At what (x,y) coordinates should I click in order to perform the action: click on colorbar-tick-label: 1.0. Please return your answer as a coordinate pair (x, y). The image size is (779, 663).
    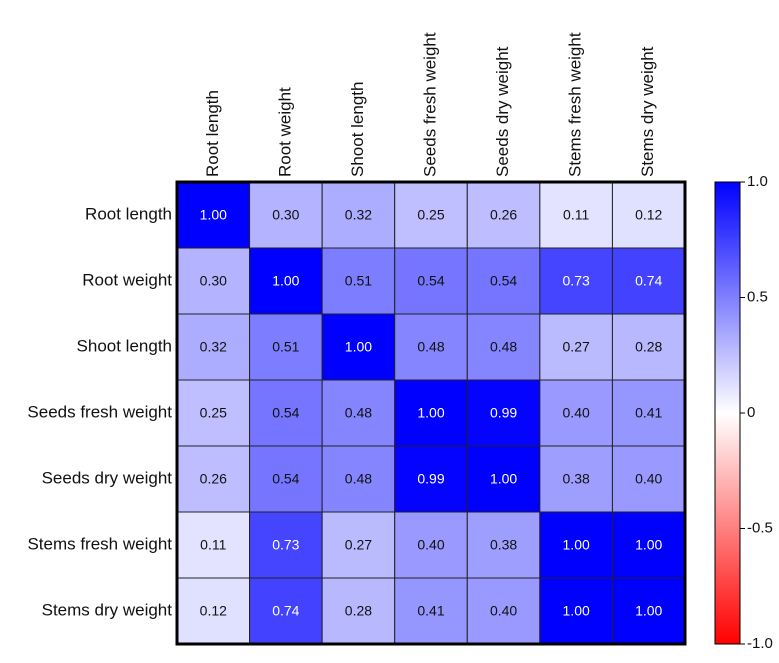
    Looking at the image, I should click on (757, 181).